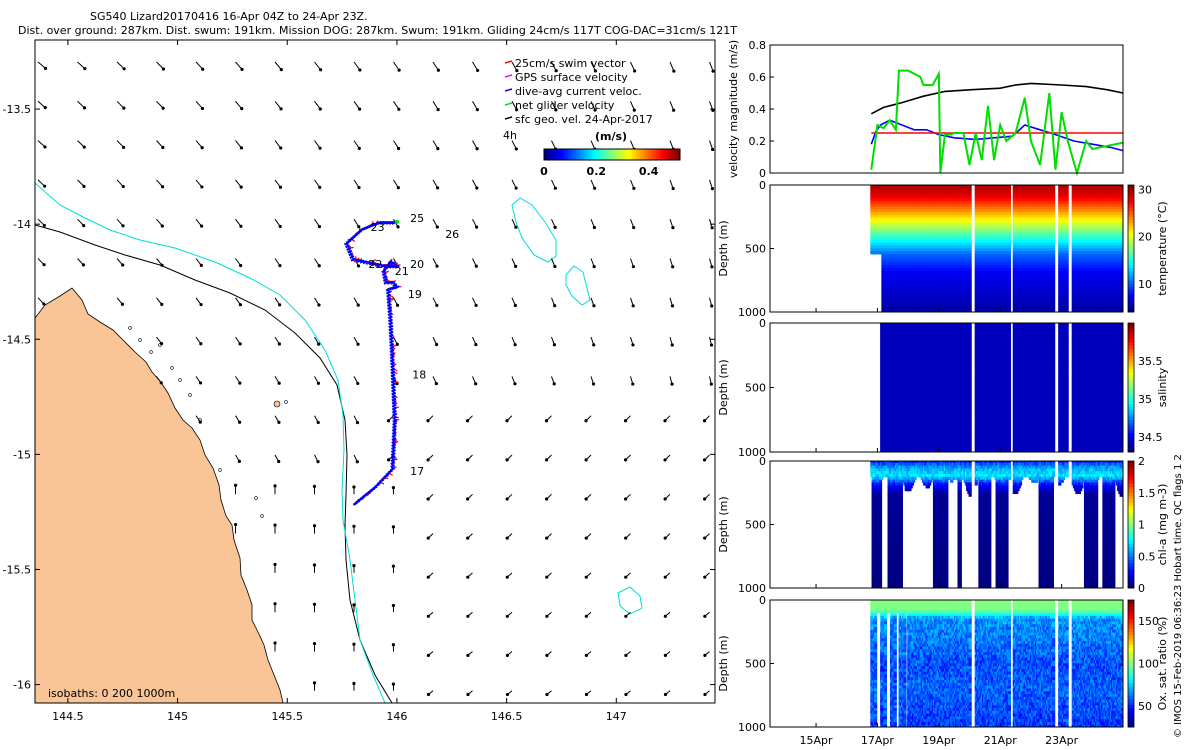  Describe the element at coordinates (544, 171) in the screenshot. I see `colorbar-tick-label: 0` at that location.